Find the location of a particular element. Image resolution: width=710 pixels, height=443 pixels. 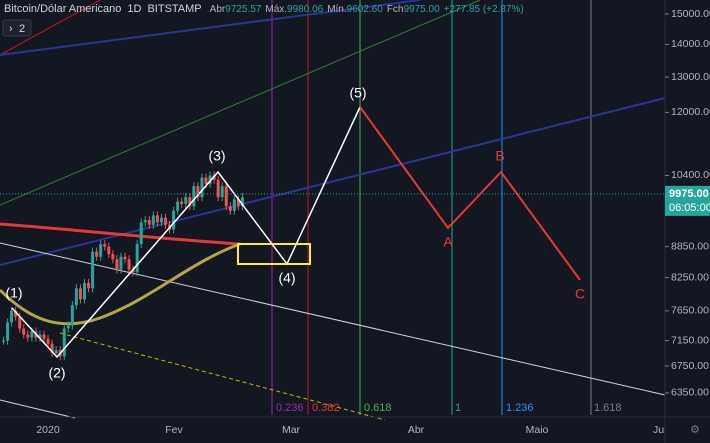

time-label: Mar is located at coordinates (291, 430).